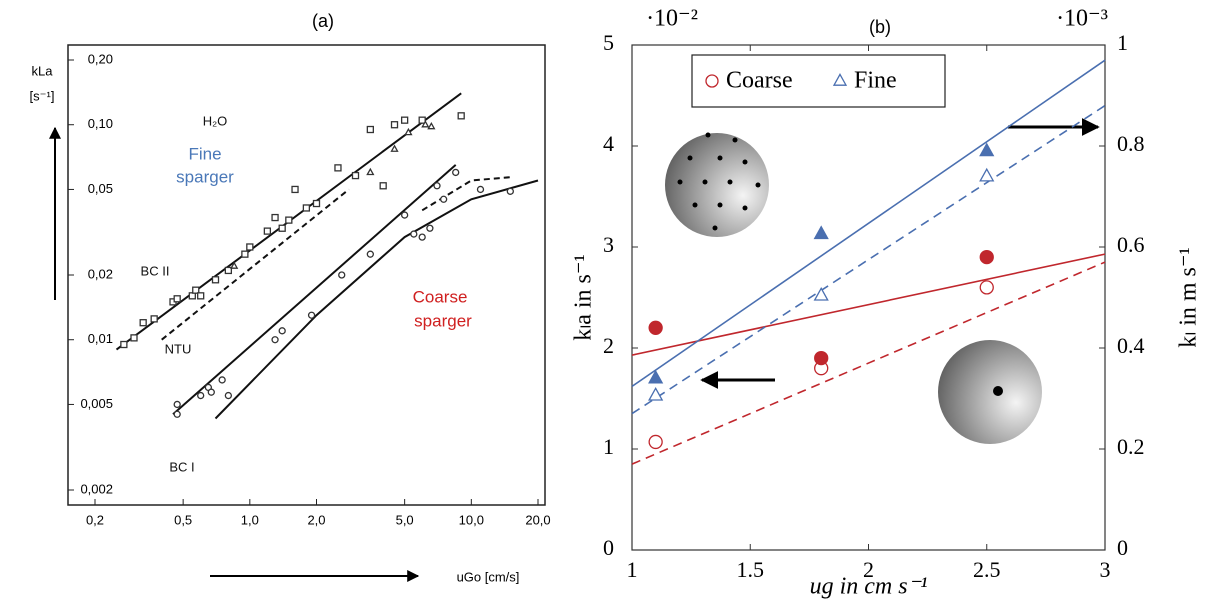 This screenshot has width=1217, height=605. I want to click on legend-label: Coarse, so click(759, 81).